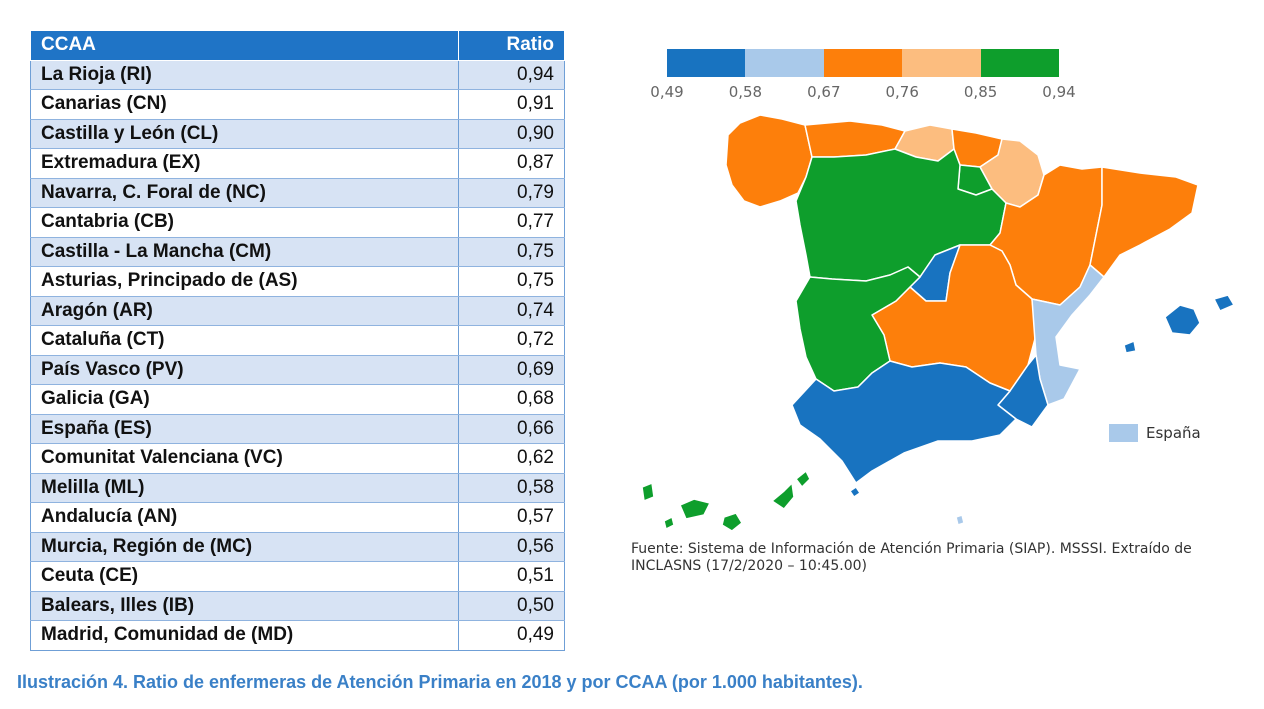  I want to click on ratio-value-cell: 0,56, so click(511, 546).